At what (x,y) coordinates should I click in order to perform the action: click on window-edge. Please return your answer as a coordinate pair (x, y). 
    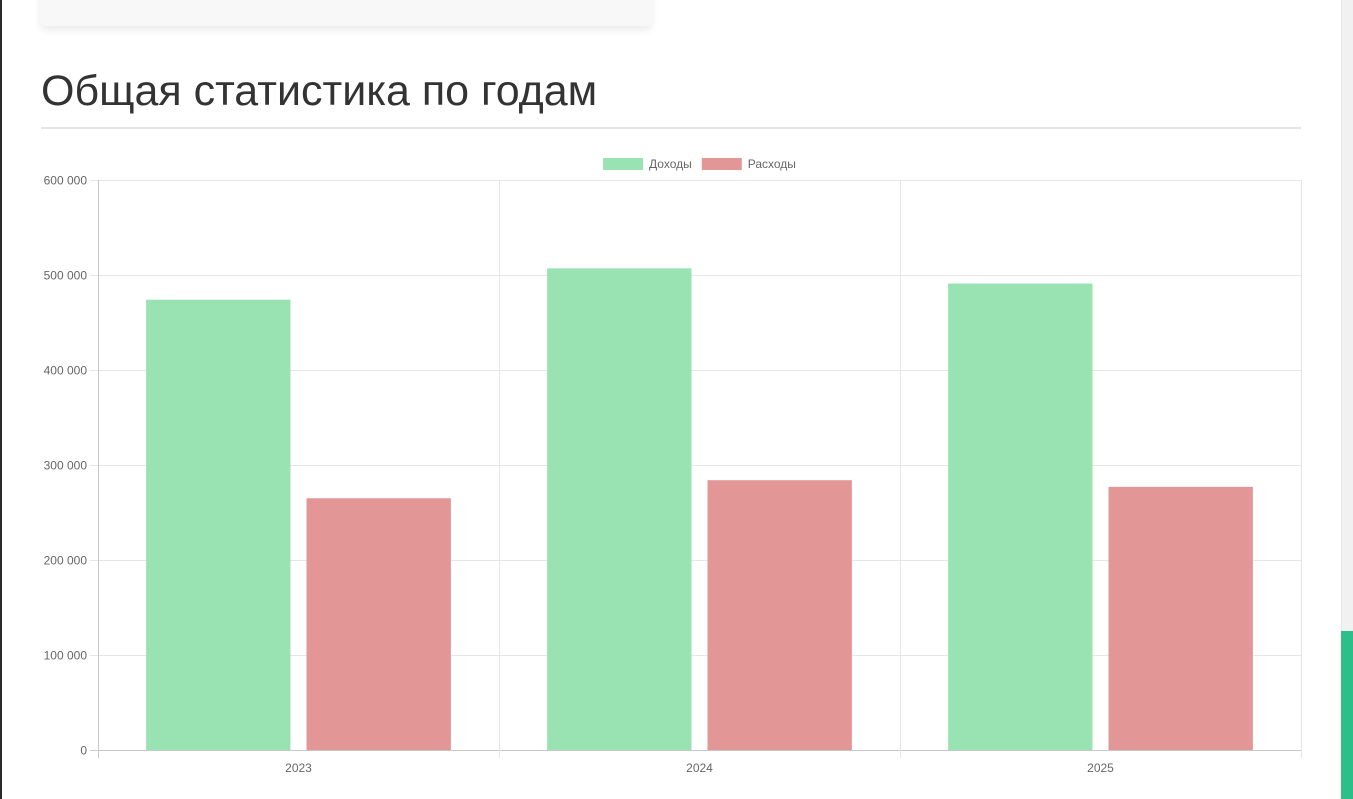
    Looking at the image, I should click on (1, 399).